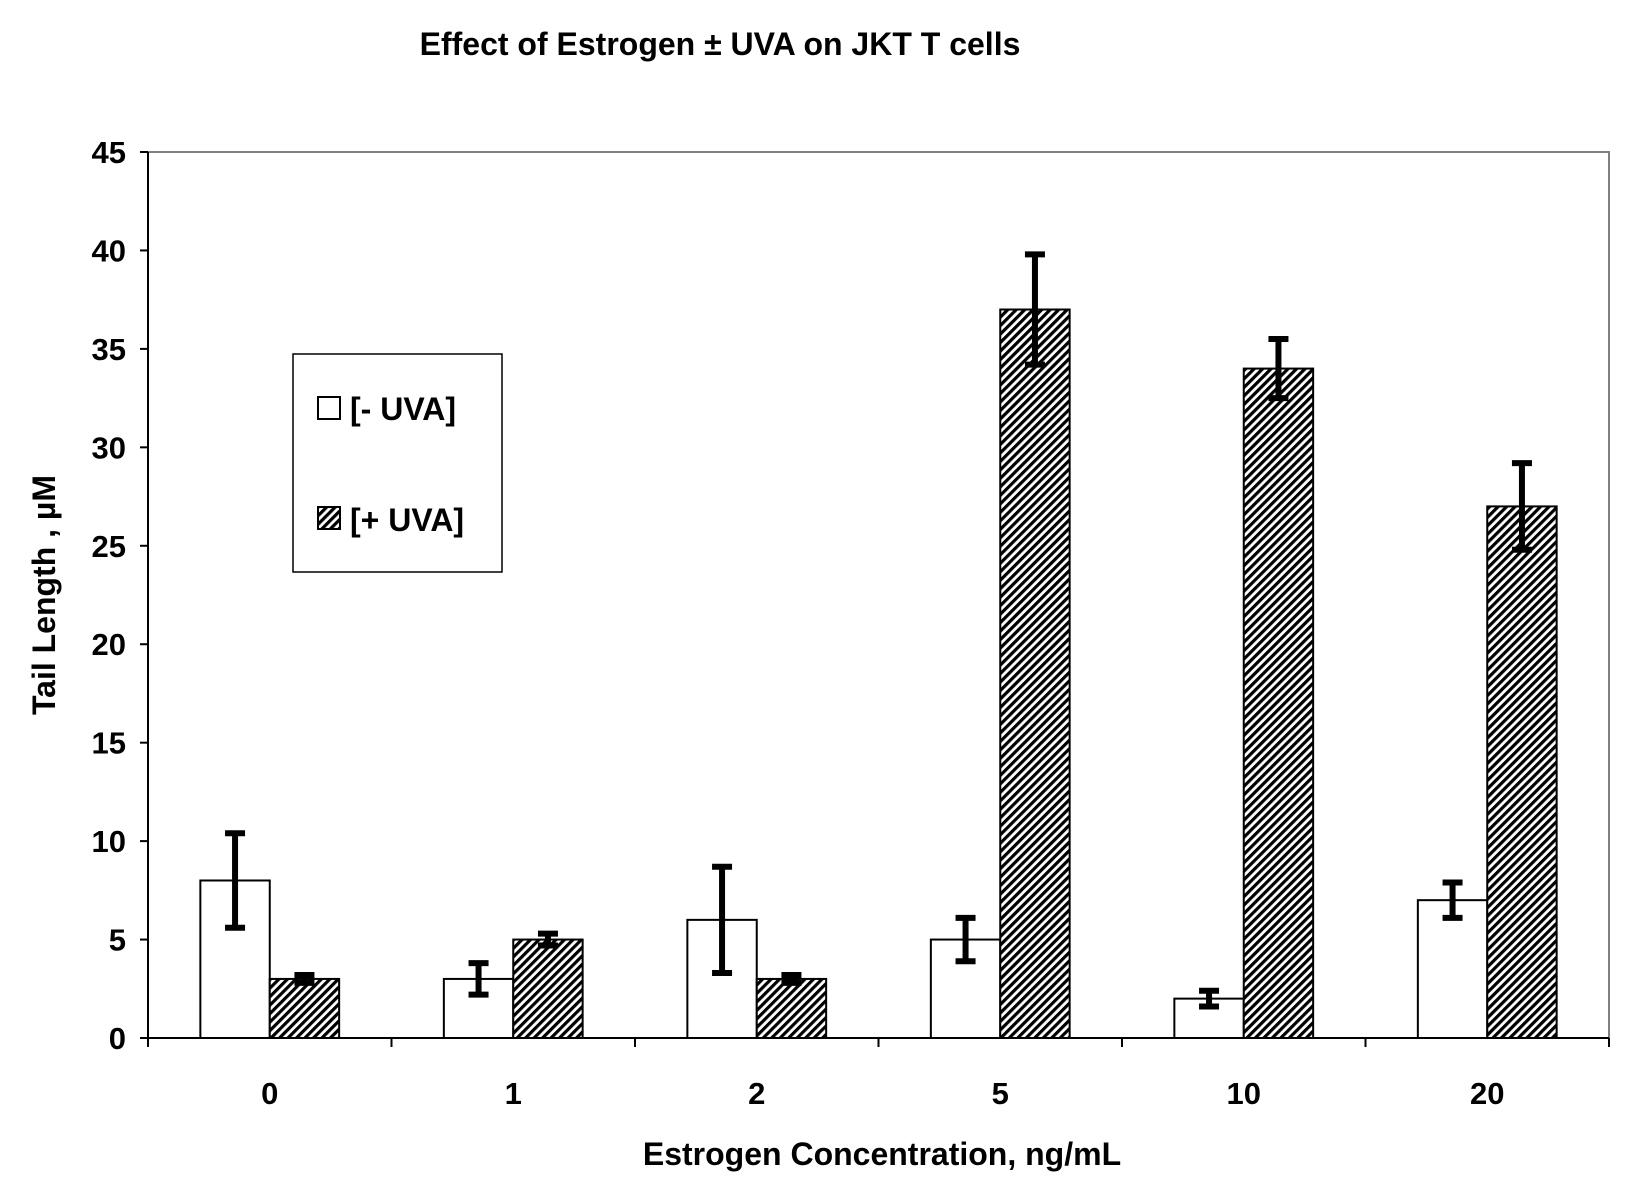 The width and height of the screenshot is (1631, 1196). What do you see at coordinates (109, 546) in the screenshot?
I see `y-tick-label: 25` at bounding box center [109, 546].